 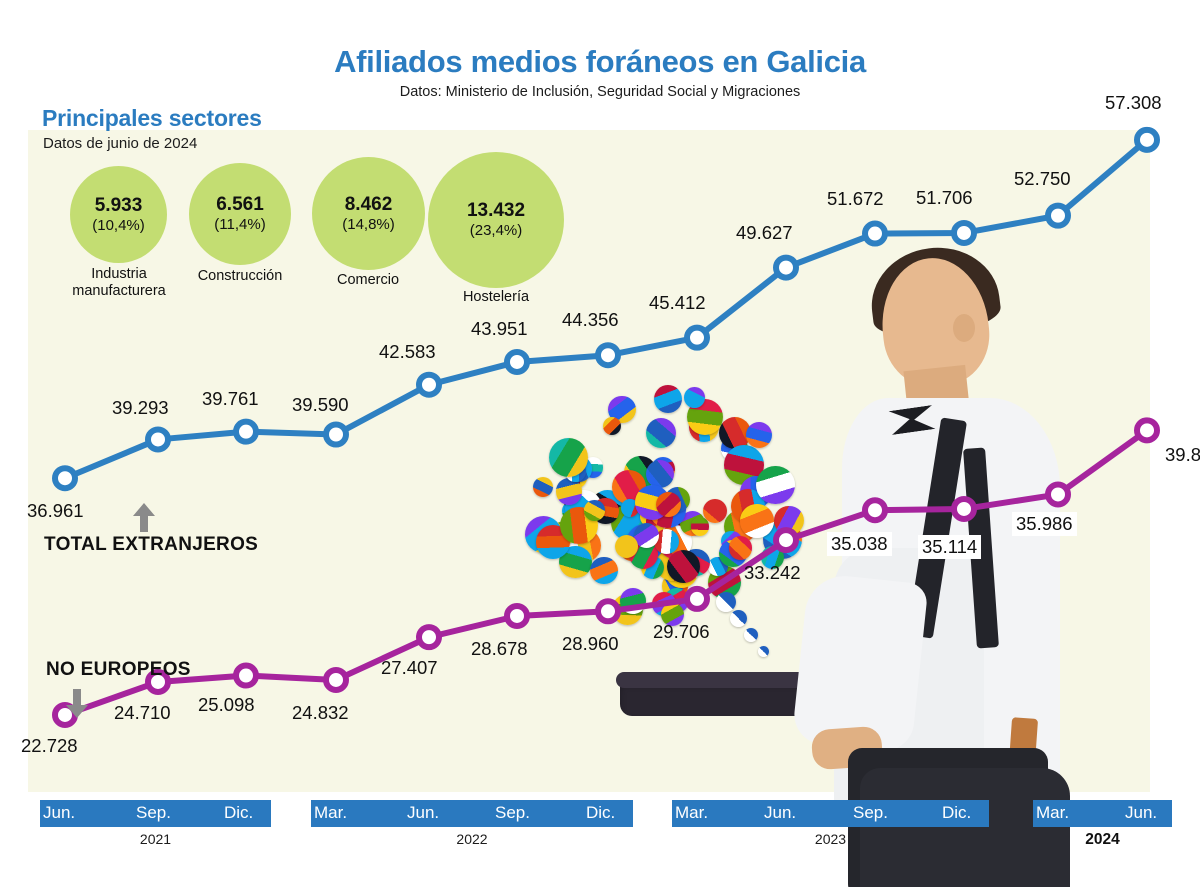 What do you see at coordinates (1102, 813) in the screenshot?
I see `axis-band-2024: Mar. Jun.` at bounding box center [1102, 813].